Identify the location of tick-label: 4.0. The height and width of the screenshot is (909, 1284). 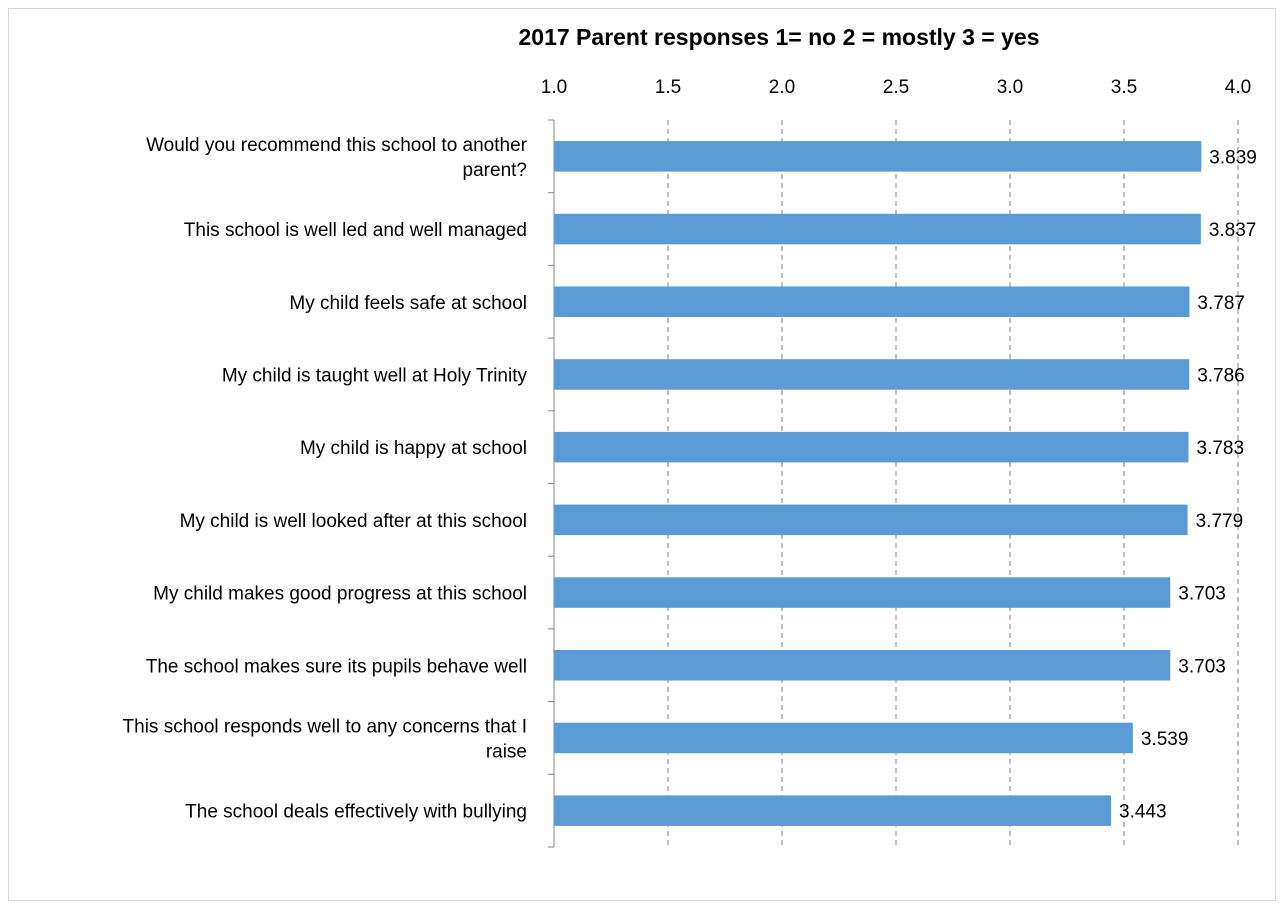
(1238, 87).